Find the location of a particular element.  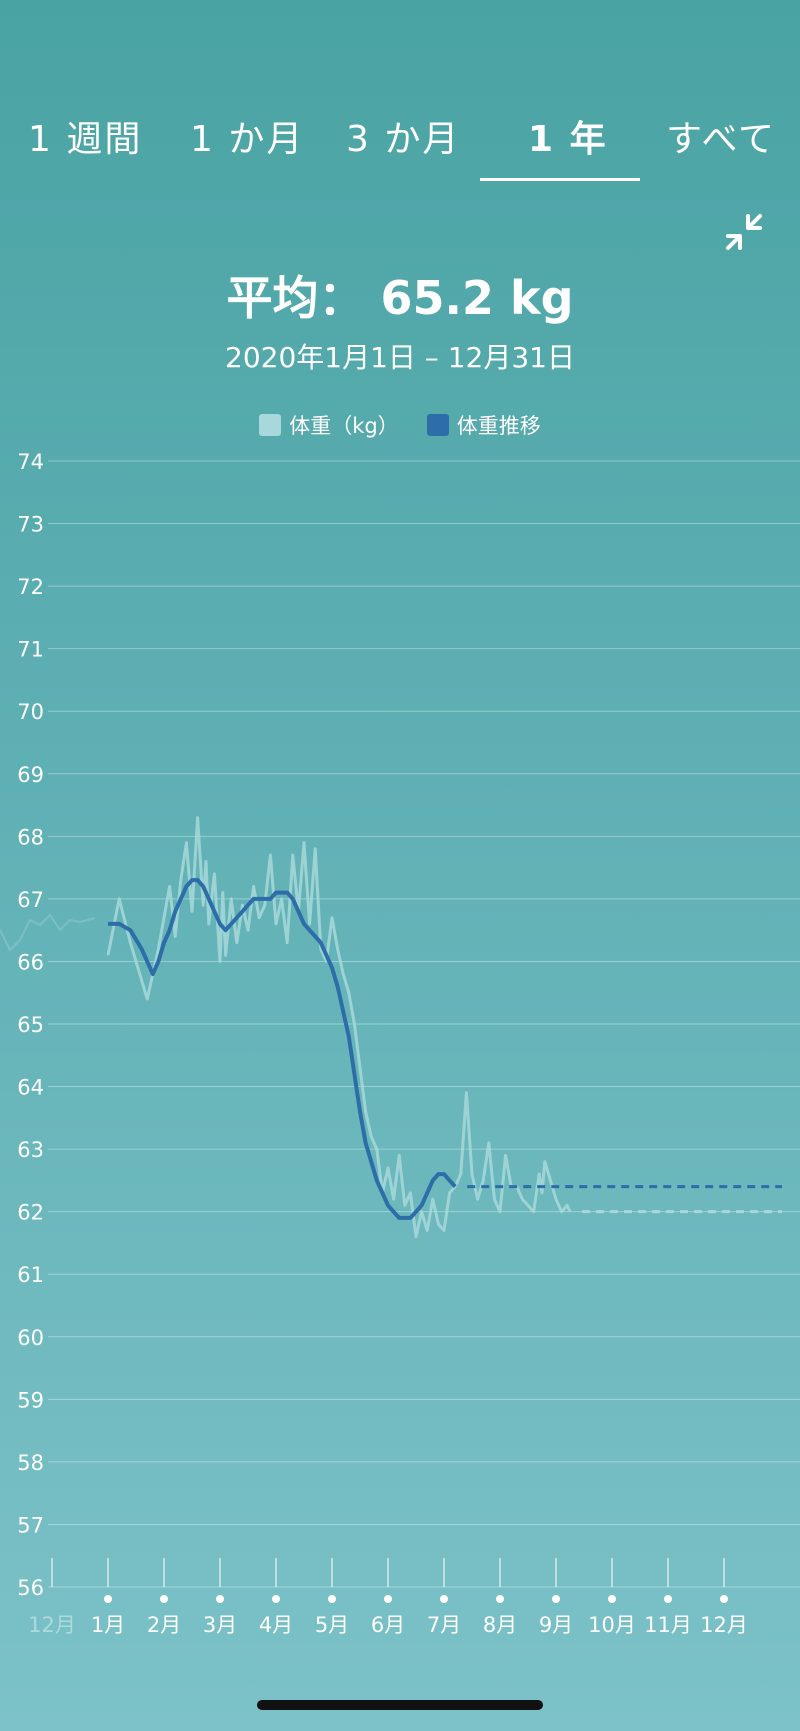

x-tick-label: 1月 is located at coordinates (108, 1625).